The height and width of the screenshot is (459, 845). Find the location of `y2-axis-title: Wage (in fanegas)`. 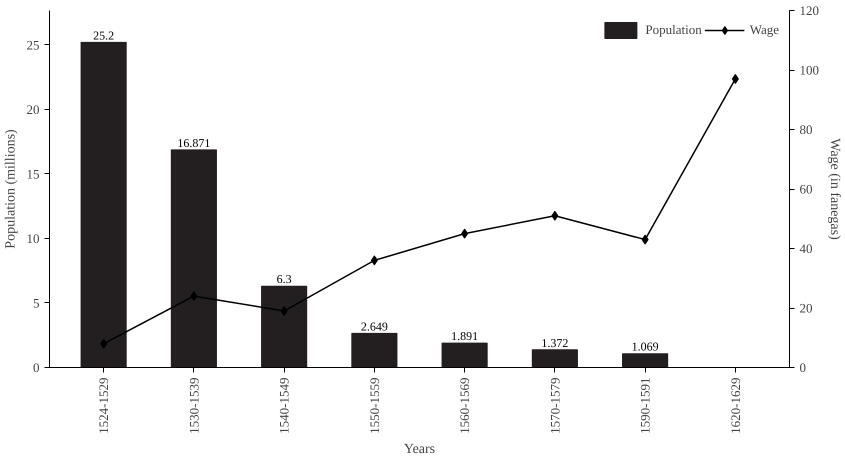

y2-axis-title: Wage (in fanegas) is located at coordinates (834, 189).